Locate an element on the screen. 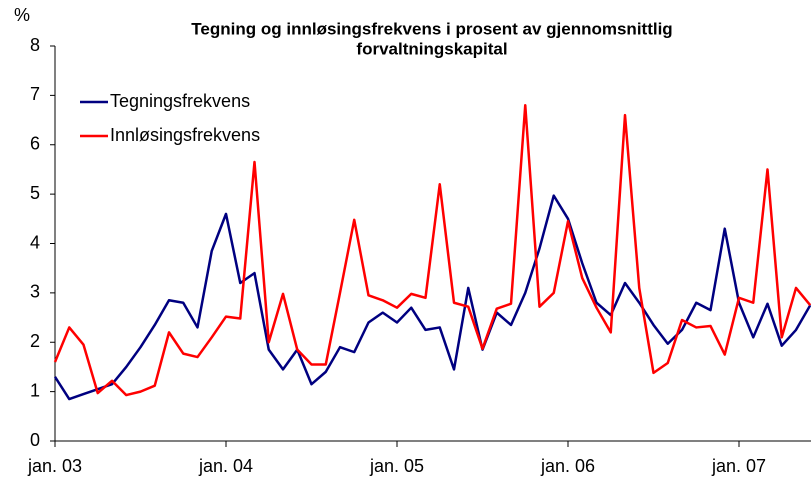 This screenshot has height=488, width=811. legend-label: Innløsingsfrekvens is located at coordinates (185, 135).